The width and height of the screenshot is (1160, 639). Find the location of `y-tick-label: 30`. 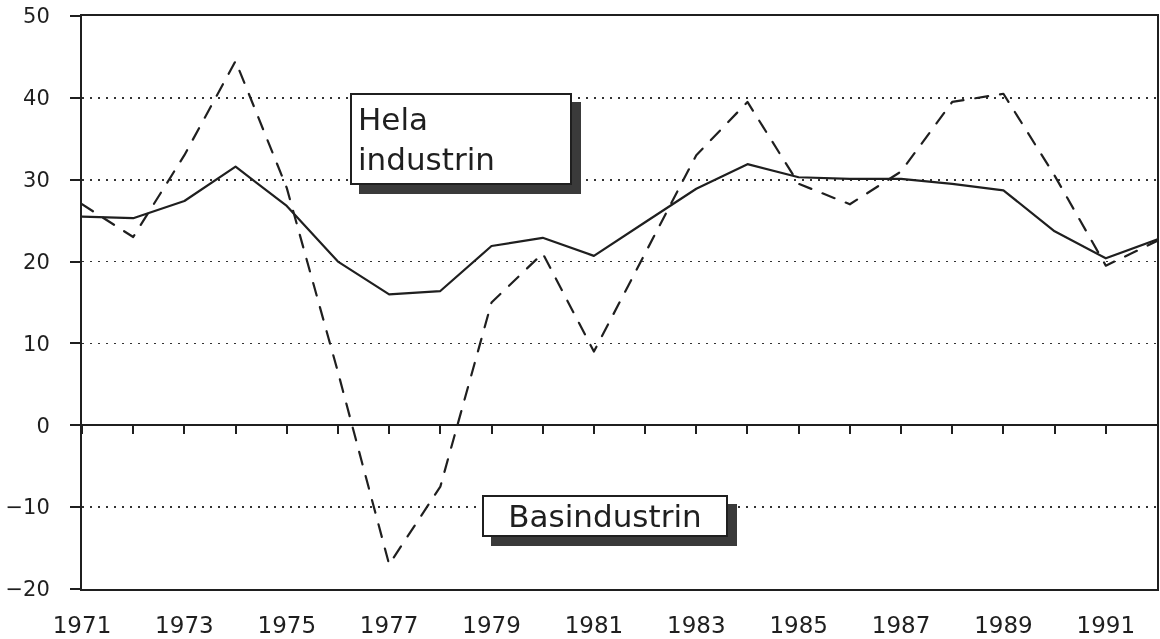

y-tick-label: 30 is located at coordinates (36, 180).